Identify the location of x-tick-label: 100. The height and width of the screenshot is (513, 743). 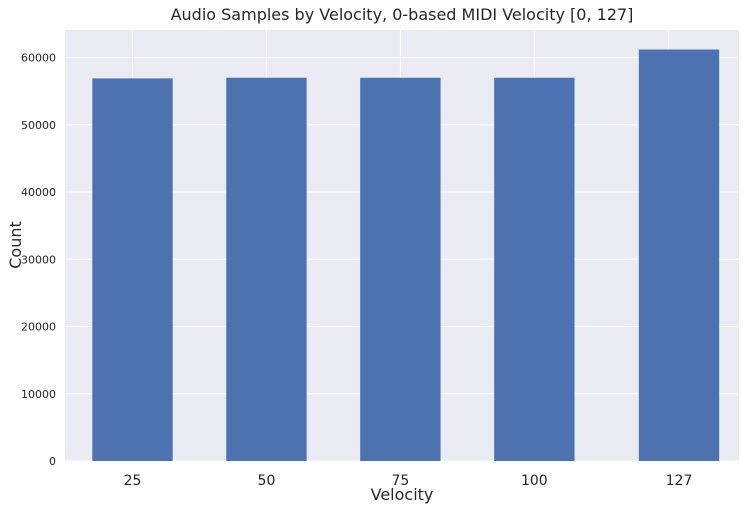
(534, 481).